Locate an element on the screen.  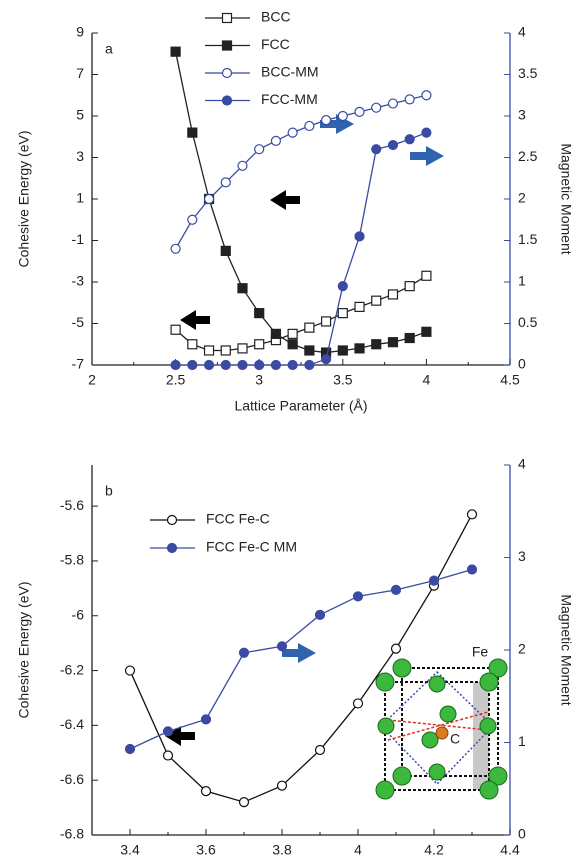
legend-label: FCC Fe-C is located at coordinates (238, 519).